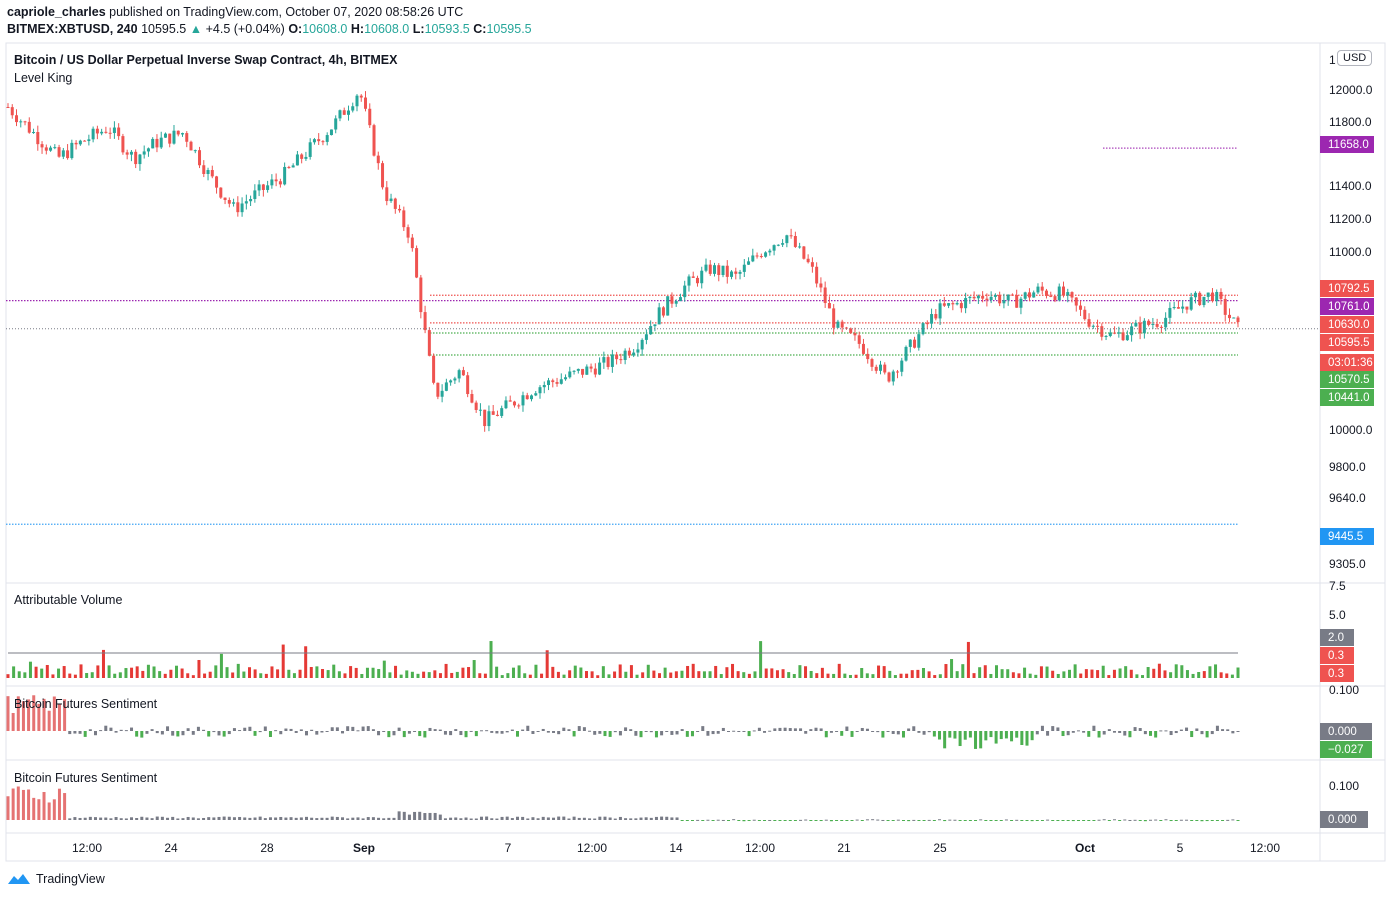 The width and height of the screenshot is (1391, 898). What do you see at coordinates (1346, 750) in the screenshot?
I see `sentiment1-tag-label: −0.027` at bounding box center [1346, 750].